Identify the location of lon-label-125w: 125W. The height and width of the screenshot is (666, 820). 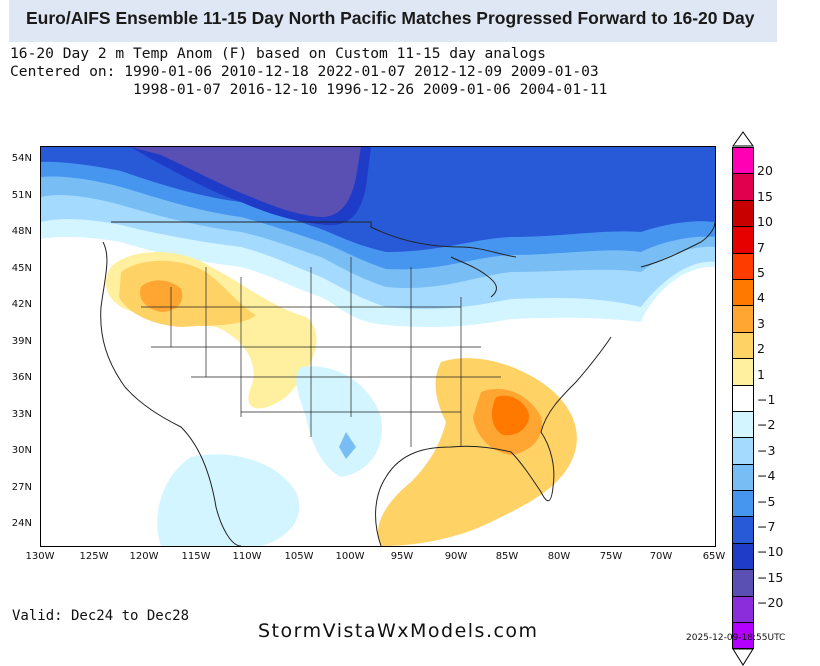
(94, 556).